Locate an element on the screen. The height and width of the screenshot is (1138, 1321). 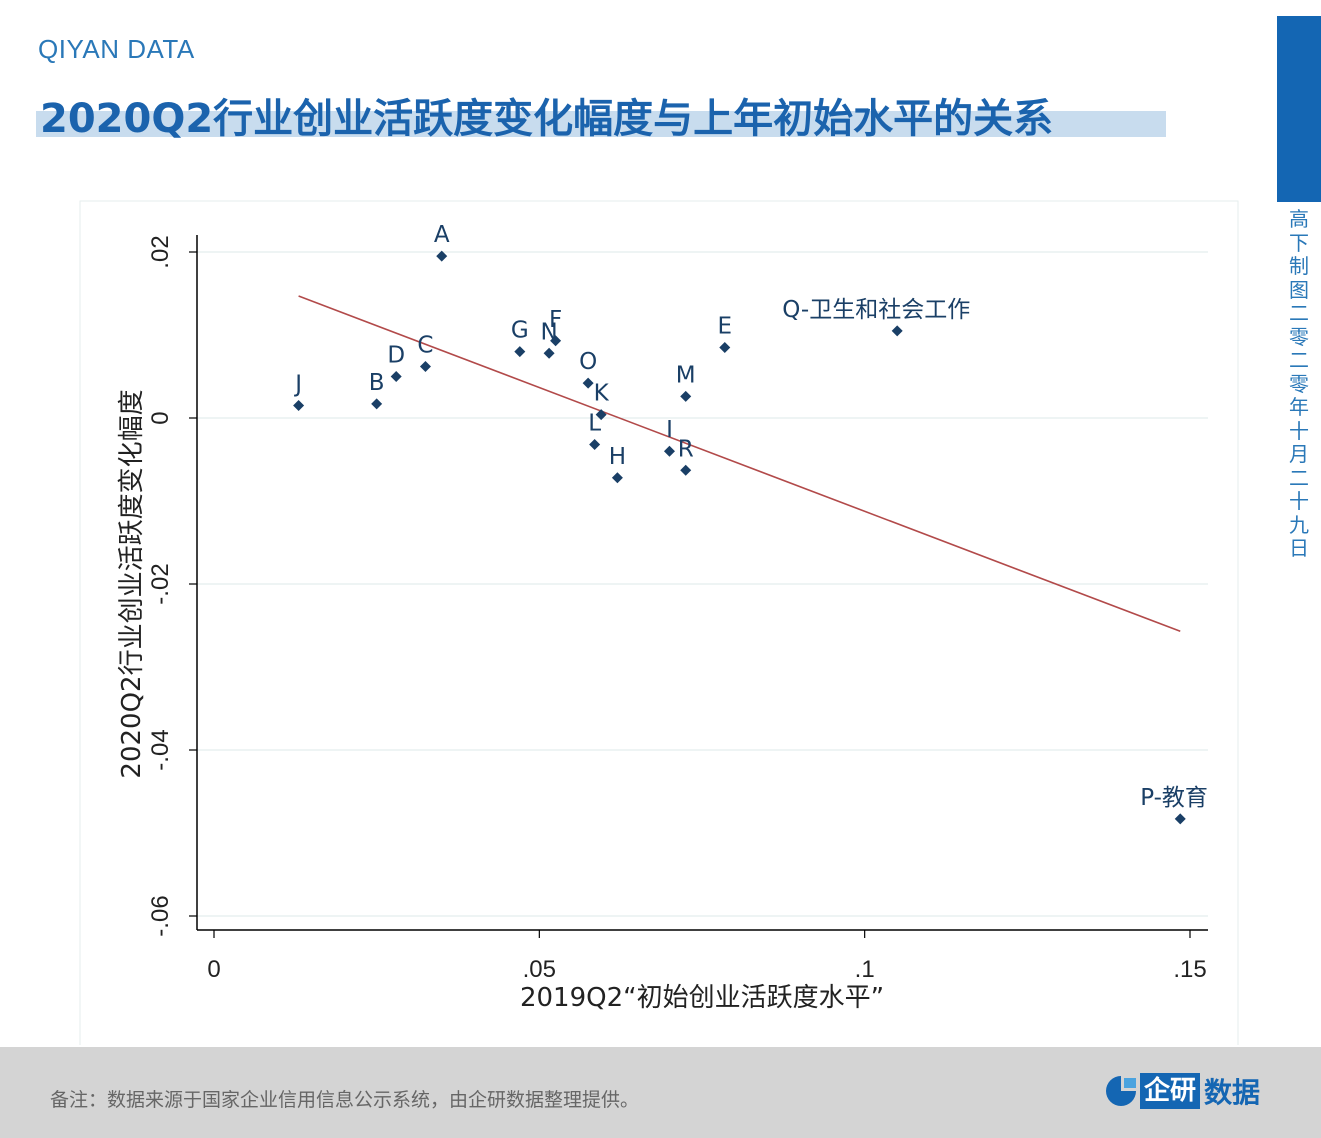
company-logo: 企研 数据 is located at coordinates (1182, 1091).